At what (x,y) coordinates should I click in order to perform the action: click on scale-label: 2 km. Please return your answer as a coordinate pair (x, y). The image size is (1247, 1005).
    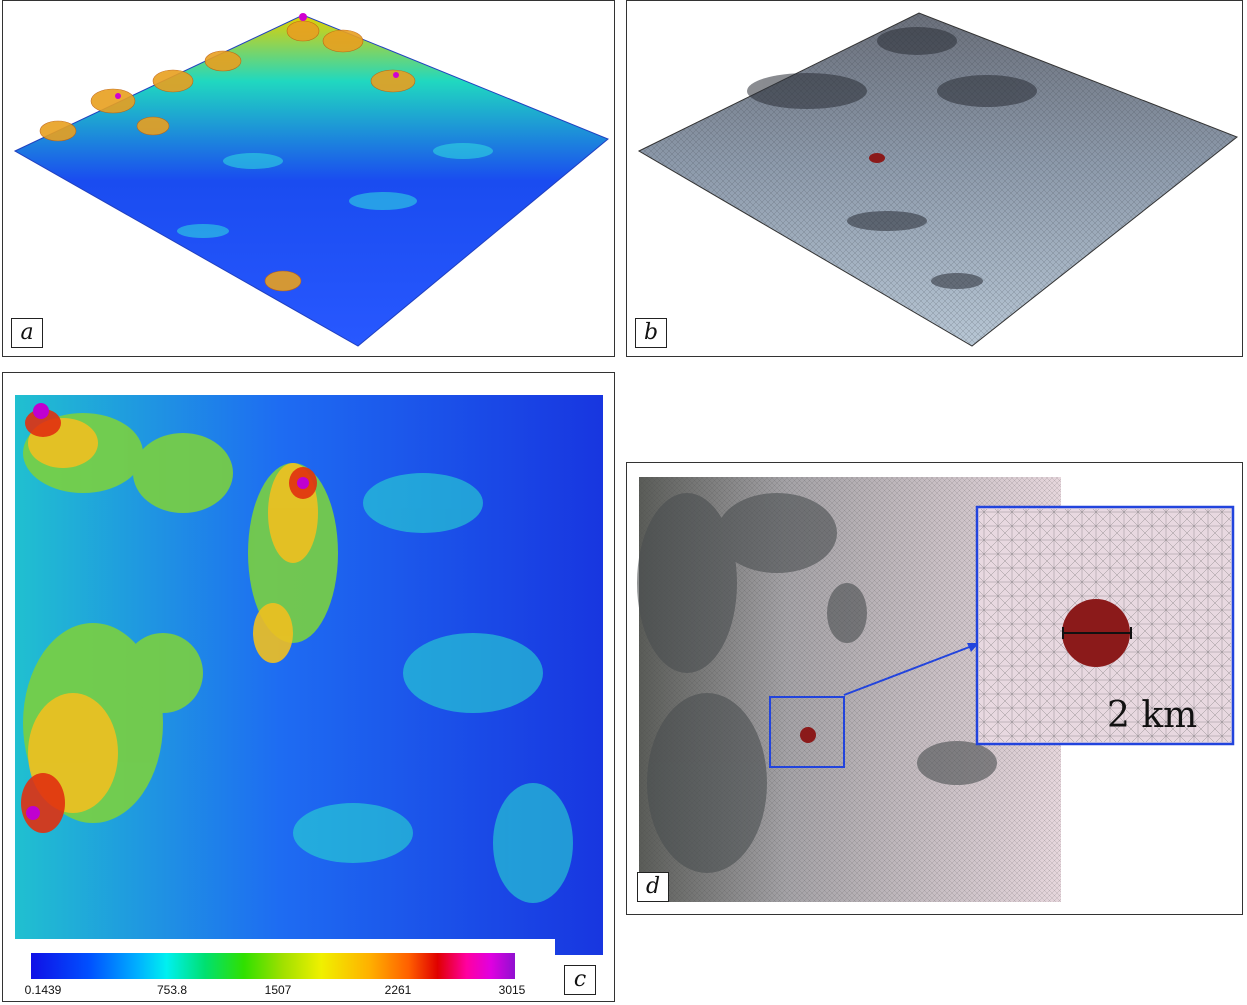
    Looking at the image, I should click on (1152, 715).